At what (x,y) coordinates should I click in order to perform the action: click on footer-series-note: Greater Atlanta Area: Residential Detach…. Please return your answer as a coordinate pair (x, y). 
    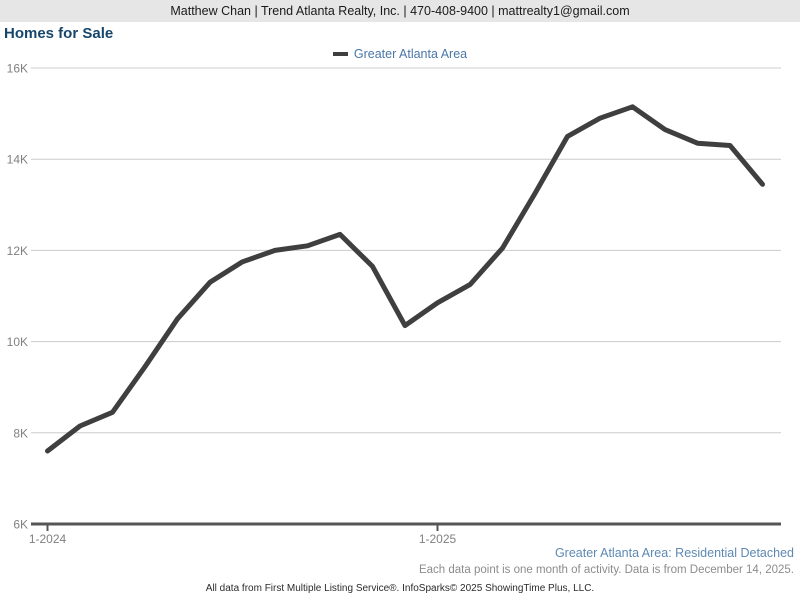
    Looking at the image, I should click on (674, 553).